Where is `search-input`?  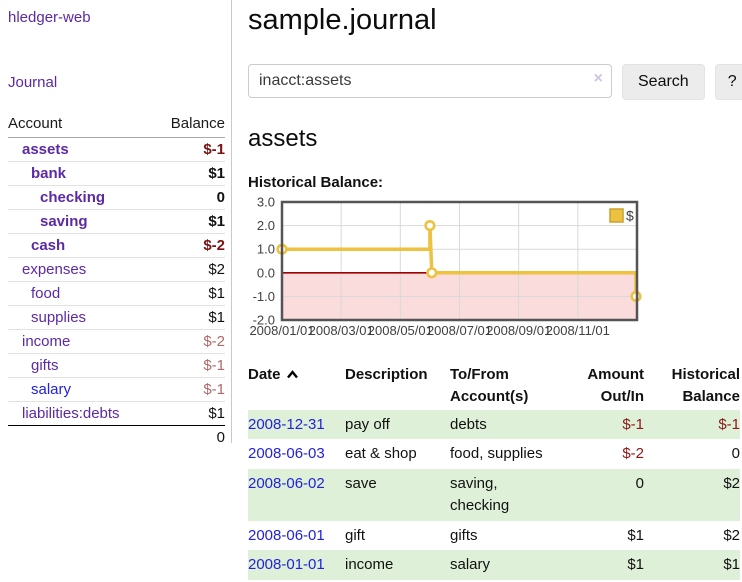 search-input is located at coordinates (430, 81).